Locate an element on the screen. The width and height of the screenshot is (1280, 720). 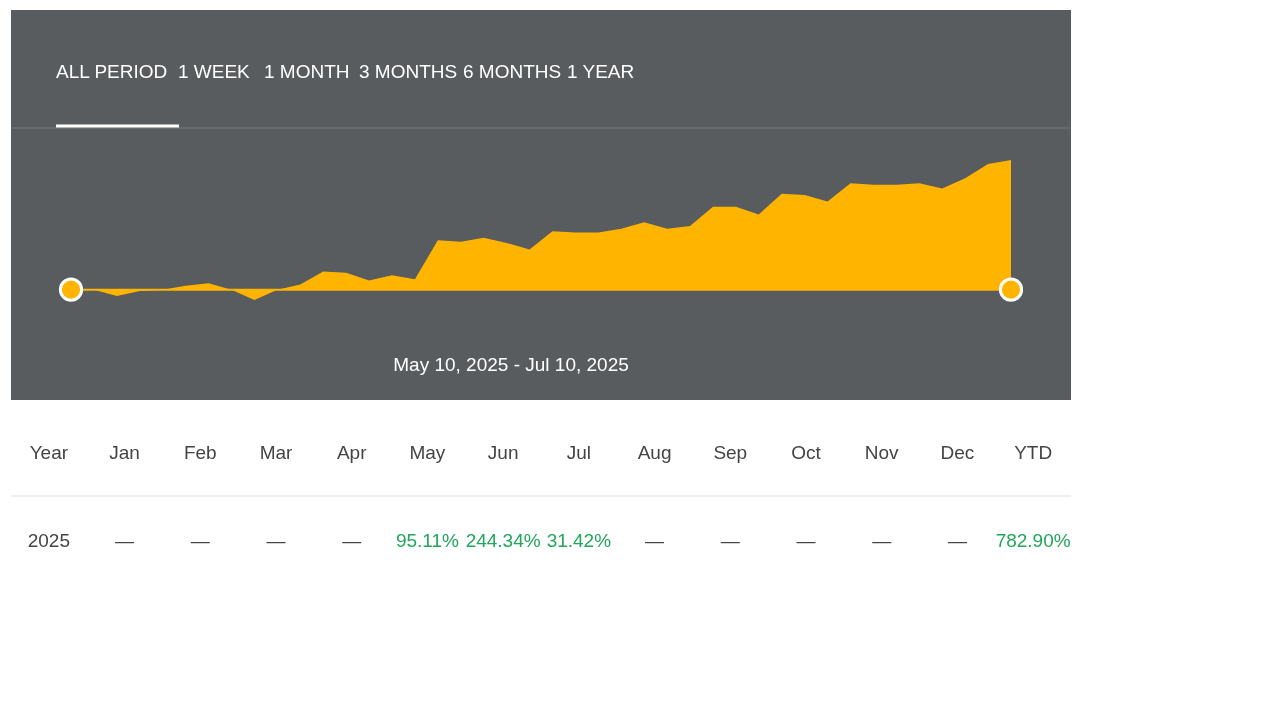
category-label: Mar is located at coordinates (276, 452).